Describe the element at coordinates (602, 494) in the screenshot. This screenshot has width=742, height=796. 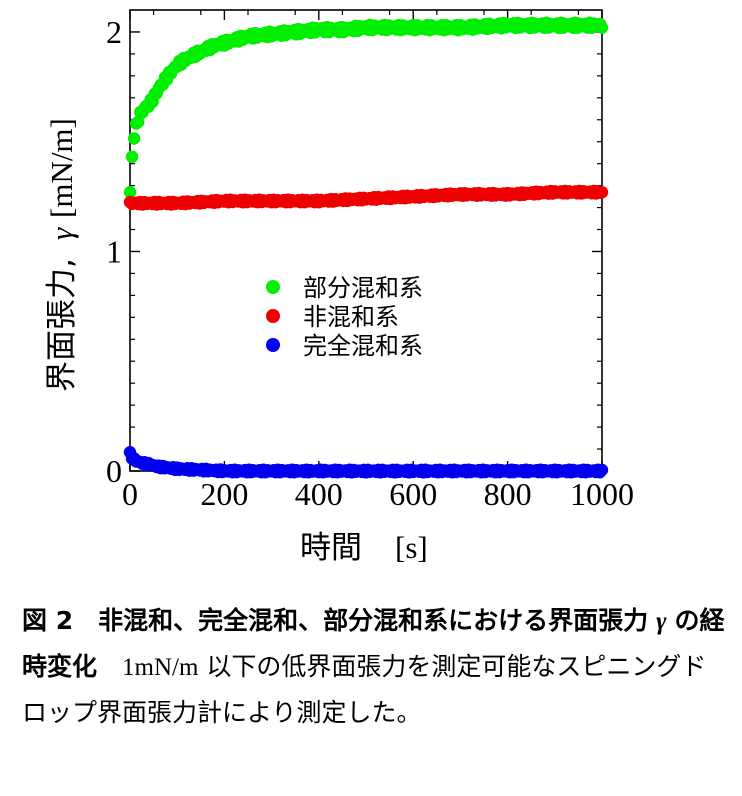
I see `x-tick-label: 1000` at that location.